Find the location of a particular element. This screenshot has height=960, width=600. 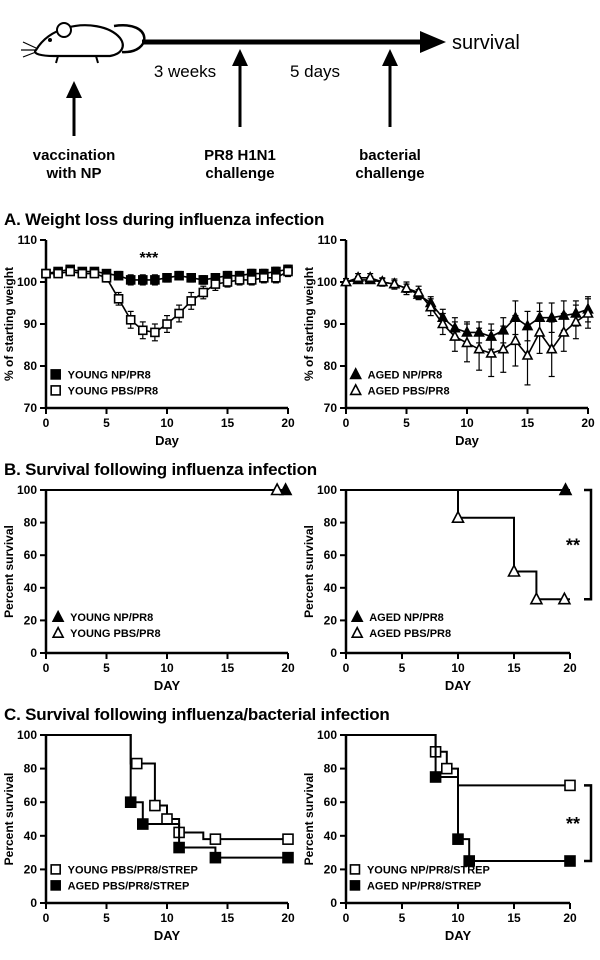

pr8-challenge-arrow-icon is located at coordinates (240, 88).